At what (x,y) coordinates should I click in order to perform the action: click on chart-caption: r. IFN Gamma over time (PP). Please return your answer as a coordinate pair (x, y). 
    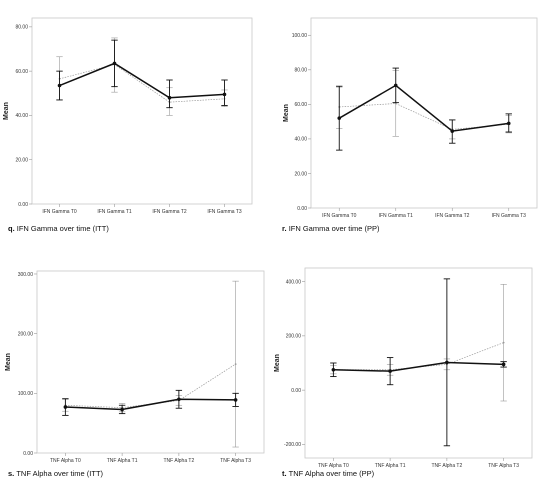
    Looking at the image, I should click on (331, 228).